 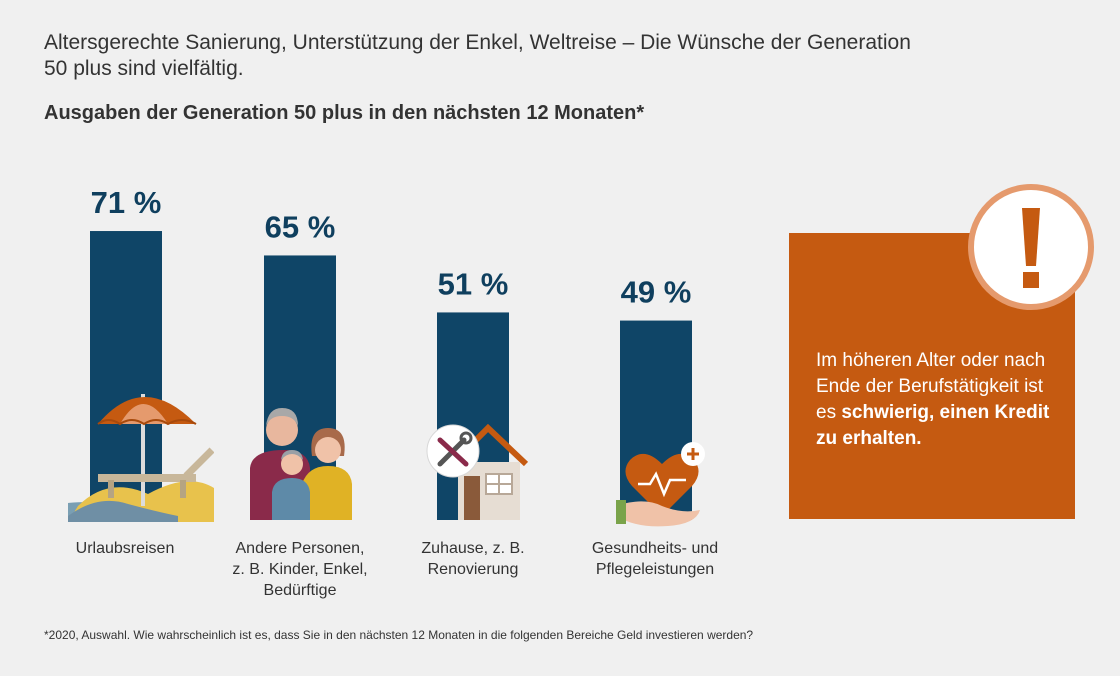 I want to click on value-label-2: 51 %, so click(x=473, y=283).